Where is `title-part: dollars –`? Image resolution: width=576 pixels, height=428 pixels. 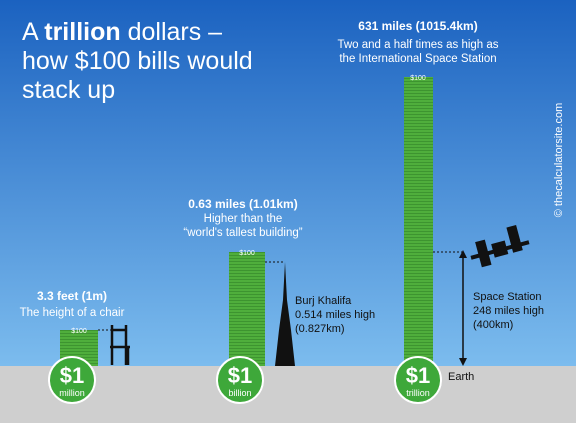
title-part: dollars – is located at coordinates (175, 32).